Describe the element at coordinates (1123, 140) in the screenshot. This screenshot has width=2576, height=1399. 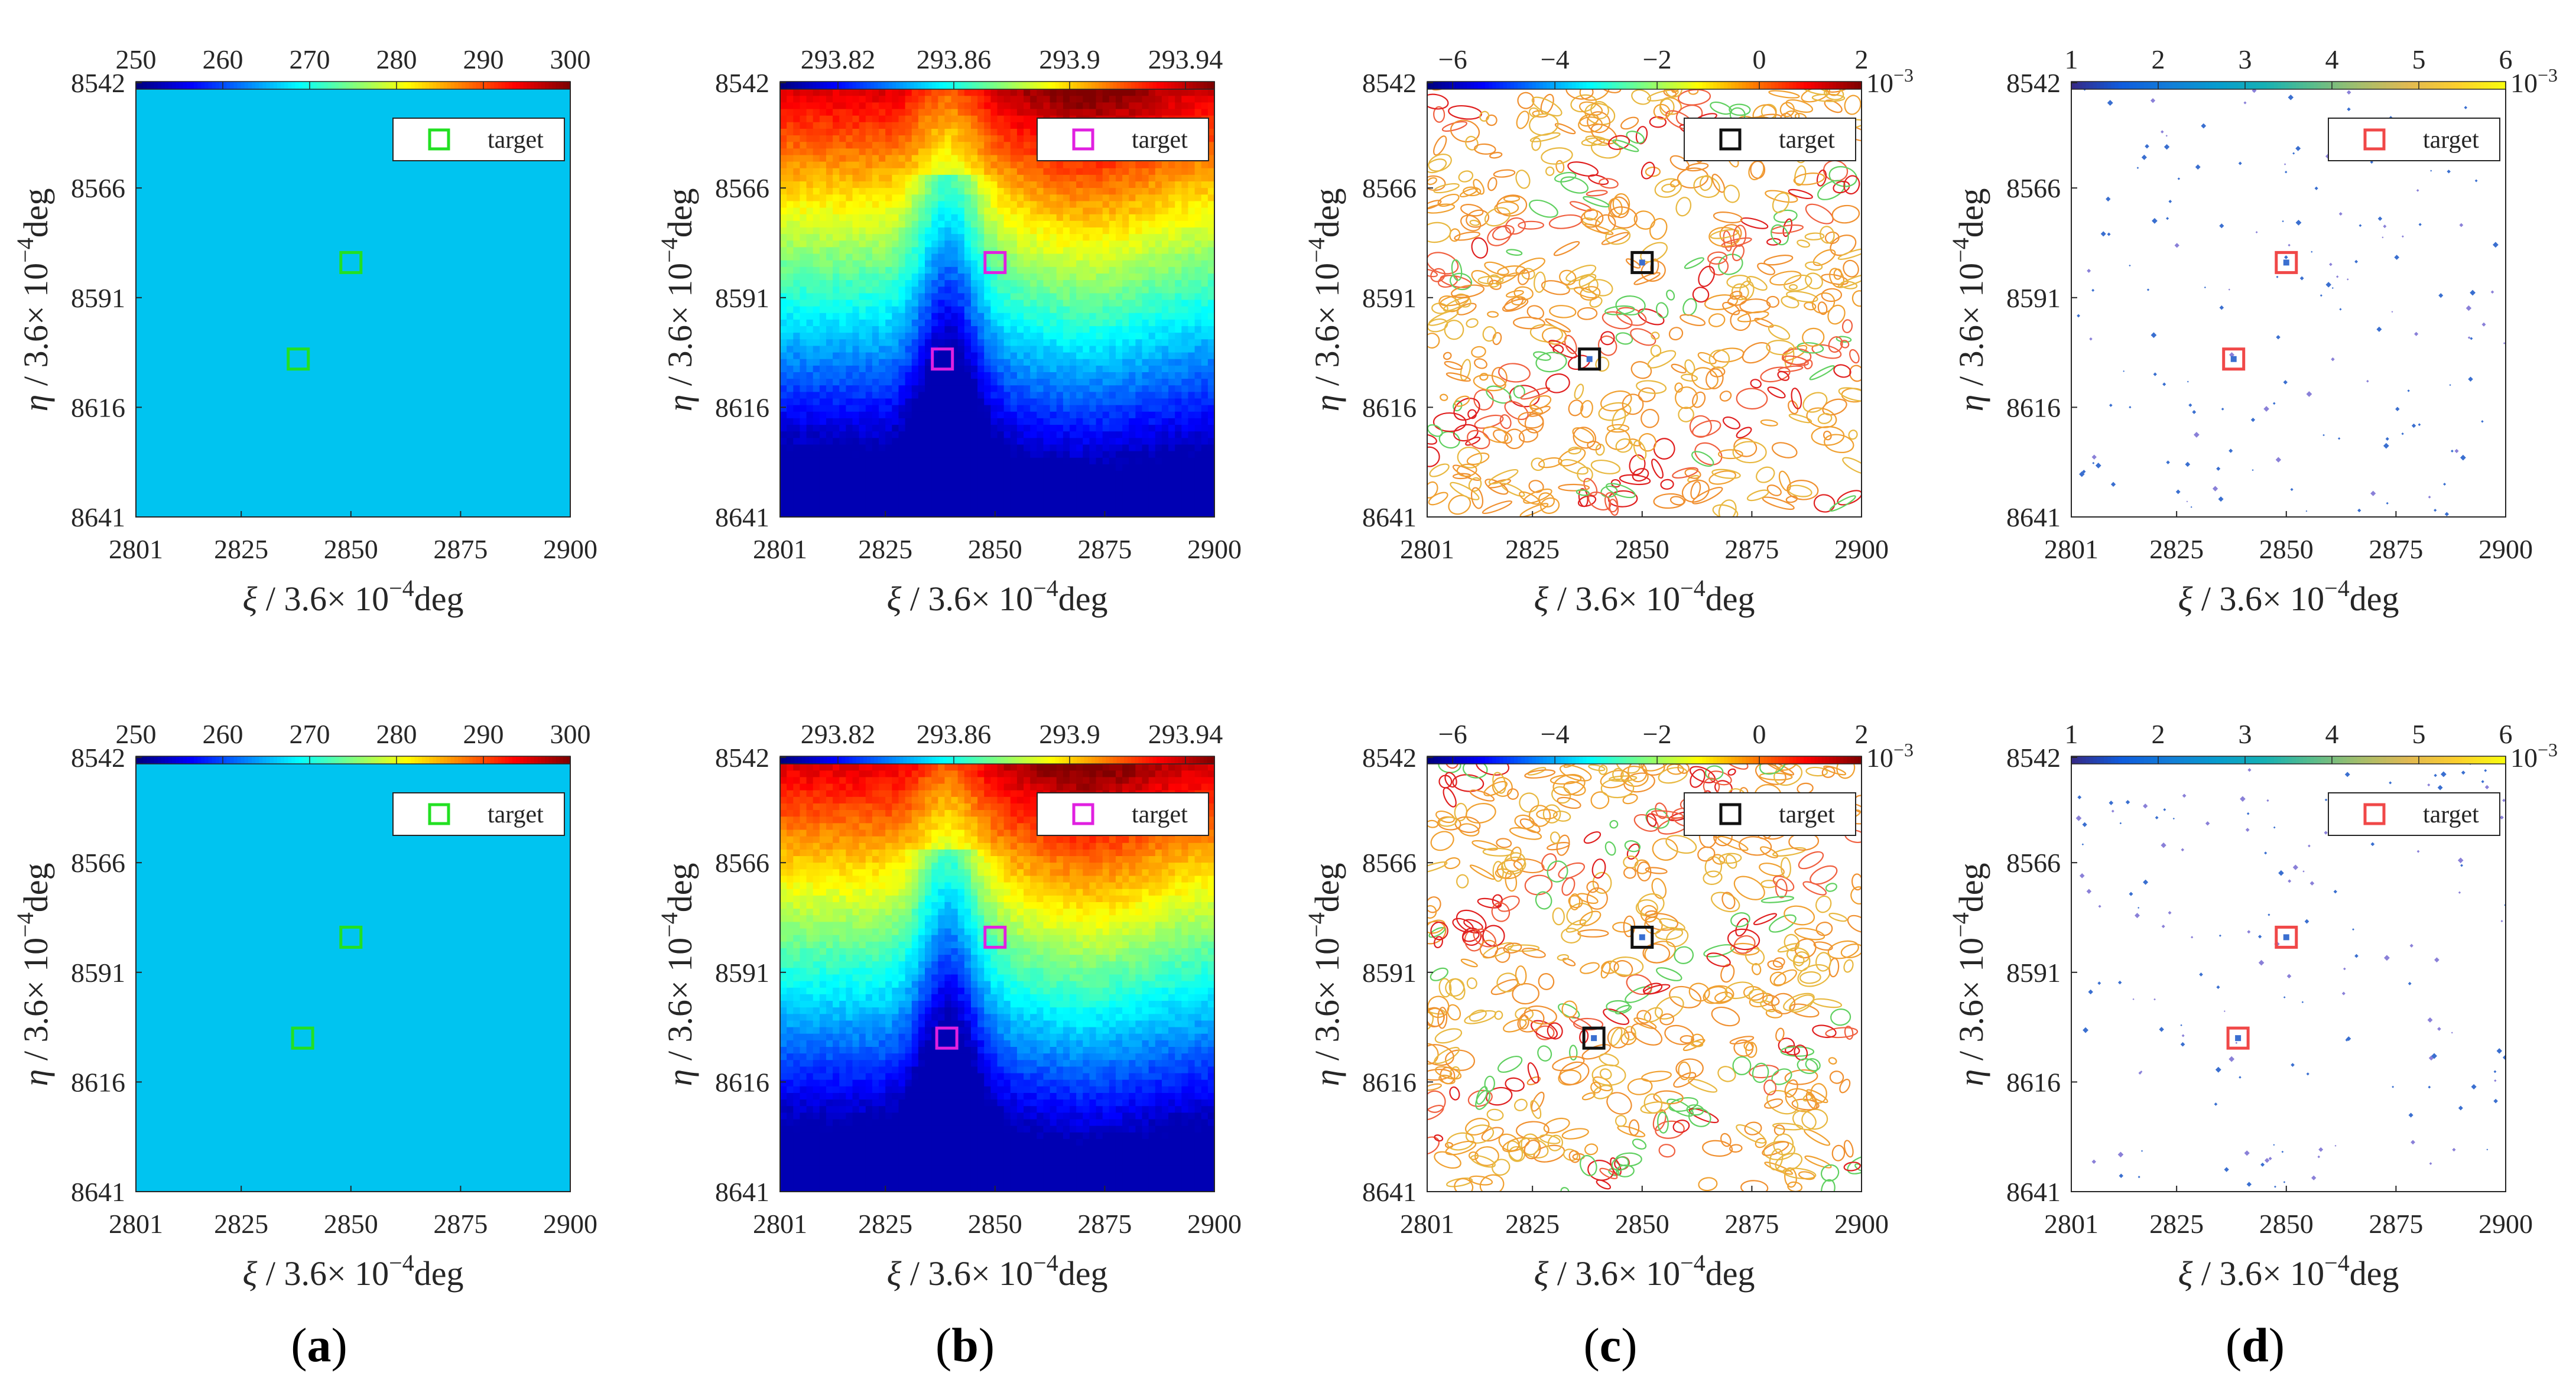
I see `legend-box-b1` at that location.